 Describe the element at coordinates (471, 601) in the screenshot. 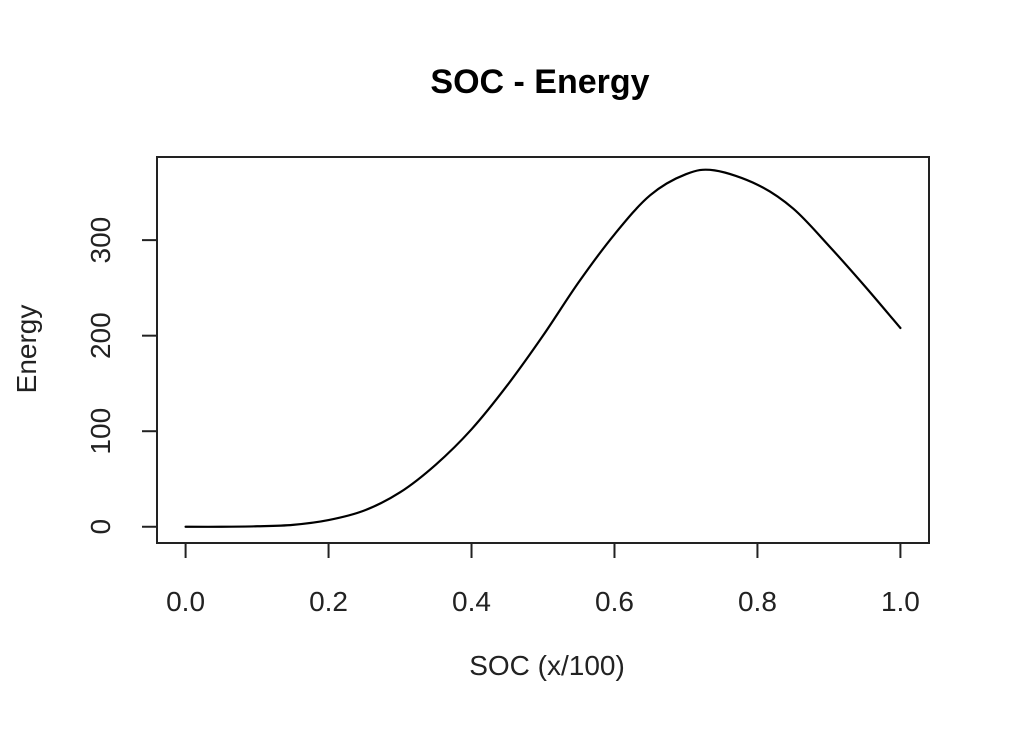

I see `x-tick-label: 0.4` at that location.